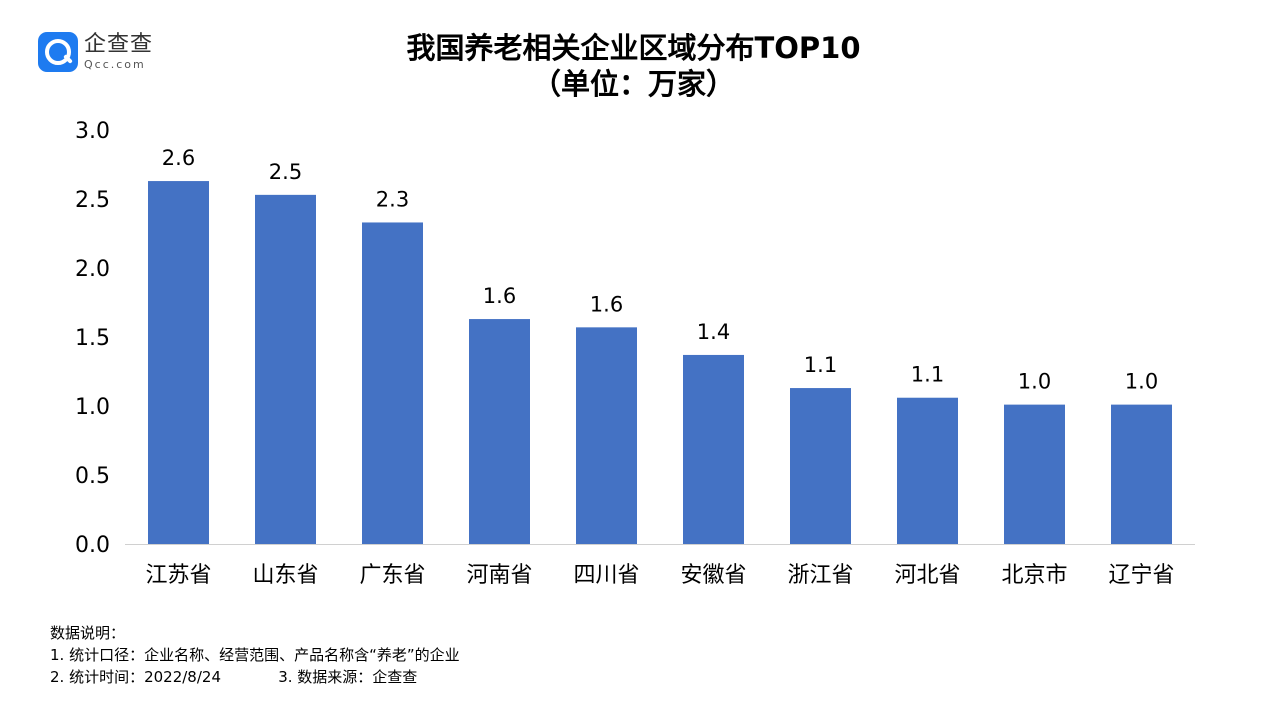 Image resolution: width=1267 pixels, height=713 pixels. I want to click on x-tick-label: 河南省, so click(499, 575).